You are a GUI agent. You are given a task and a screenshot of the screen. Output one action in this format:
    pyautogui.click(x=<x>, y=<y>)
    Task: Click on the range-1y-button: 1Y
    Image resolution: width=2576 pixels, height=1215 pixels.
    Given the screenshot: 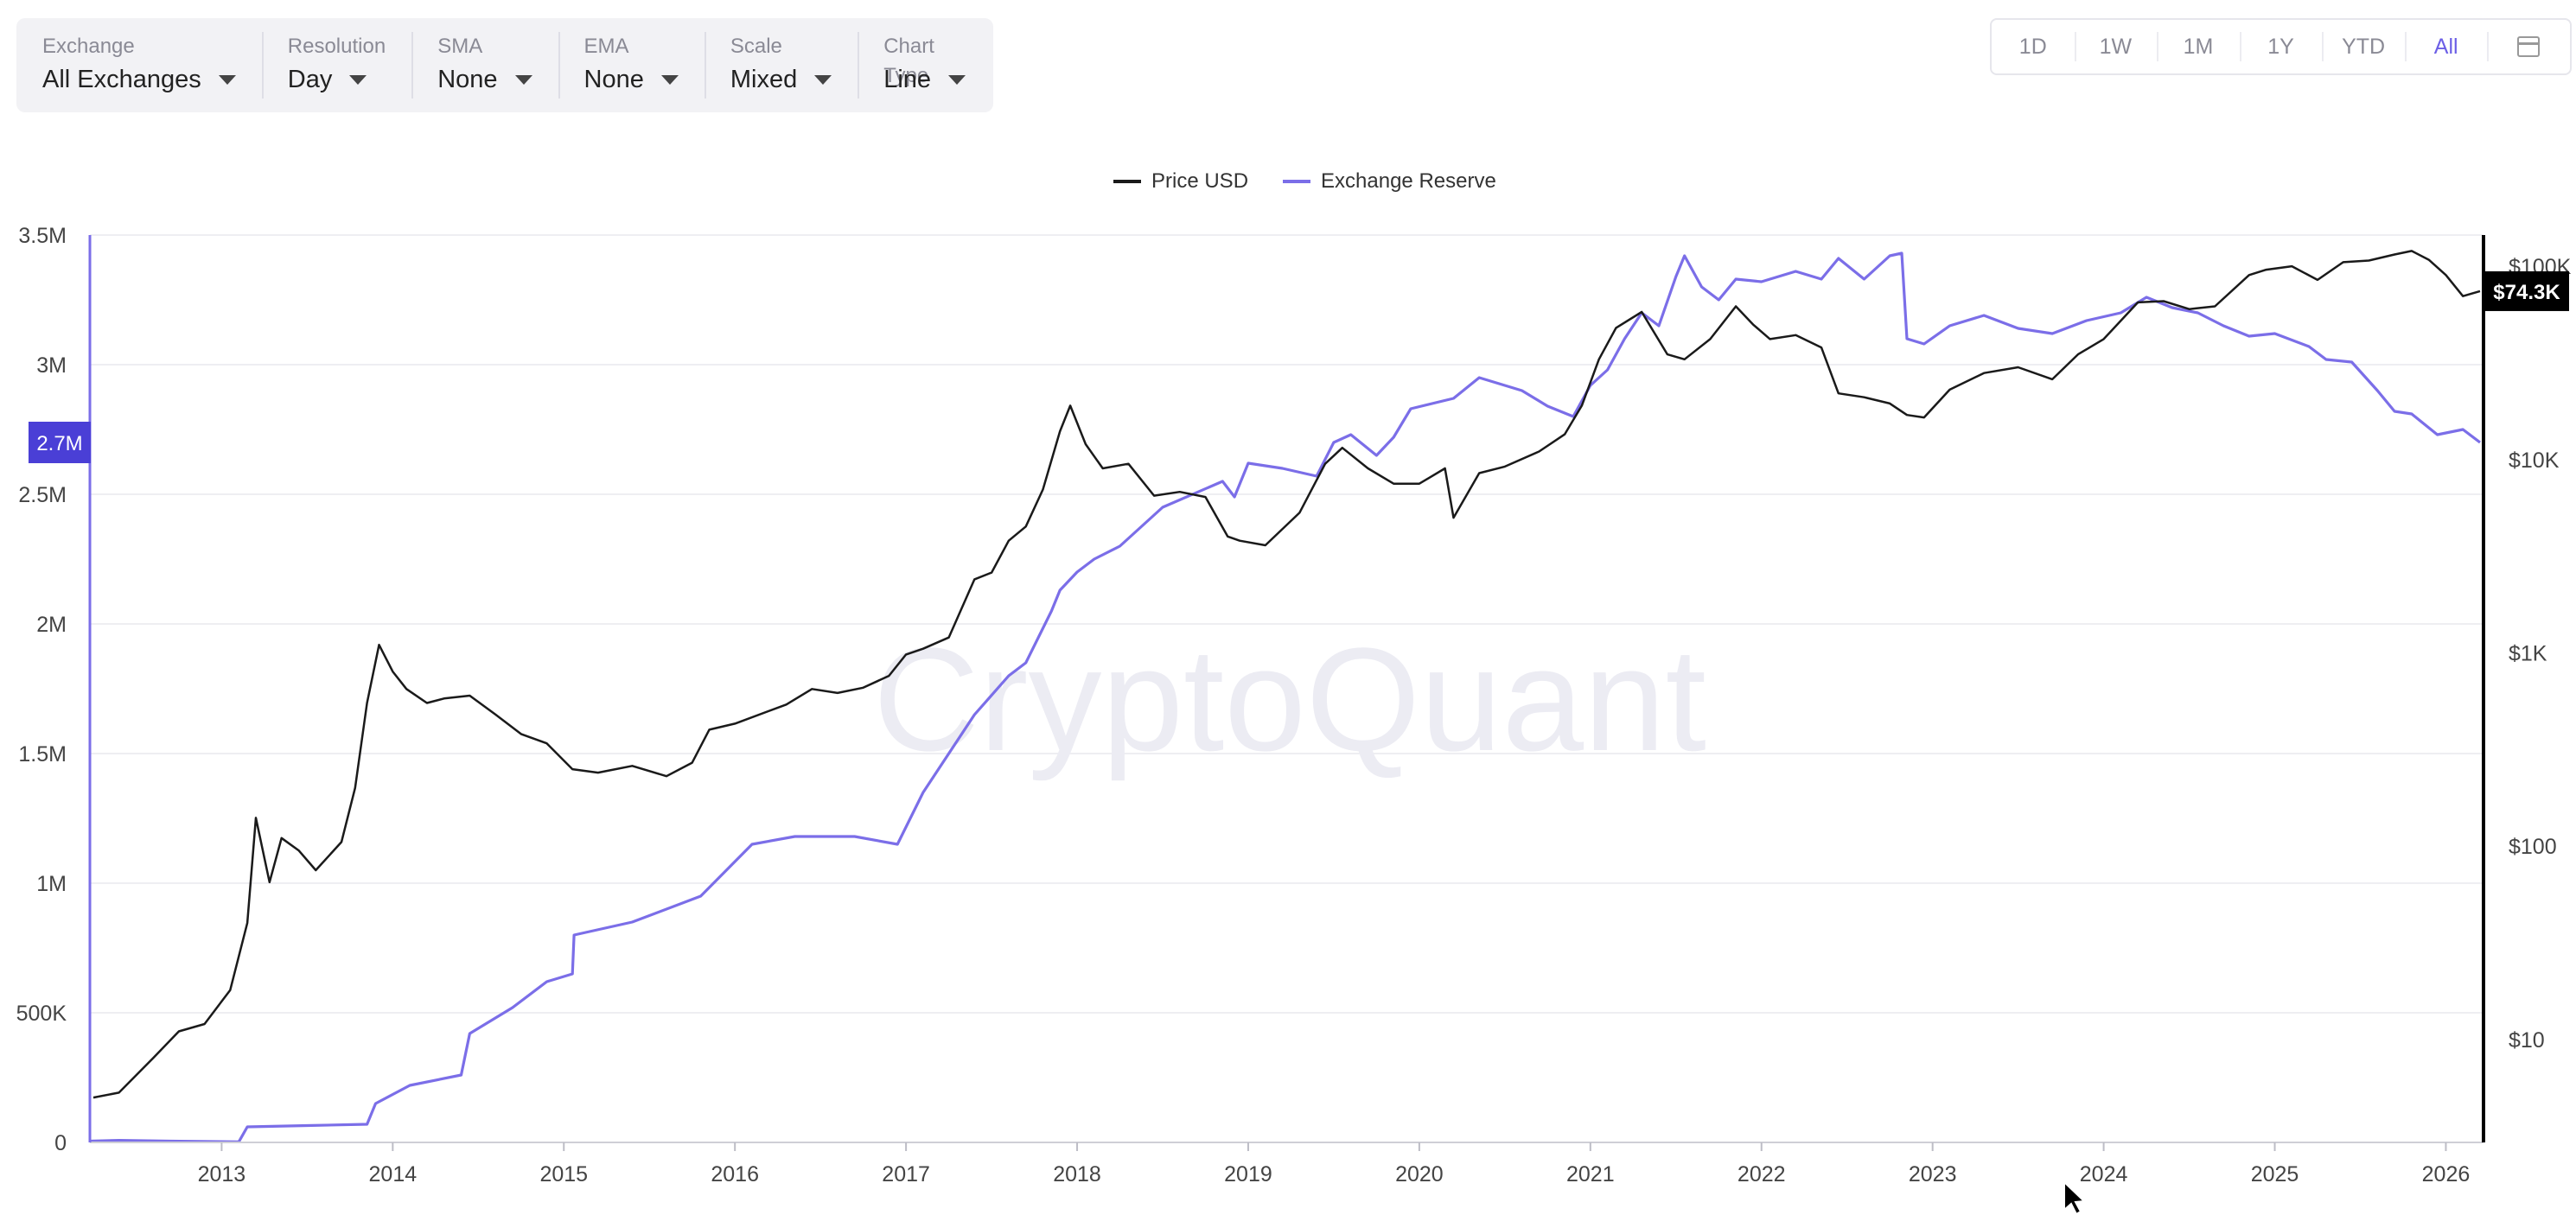 What is the action you would take?
    pyautogui.click(x=2281, y=46)
    